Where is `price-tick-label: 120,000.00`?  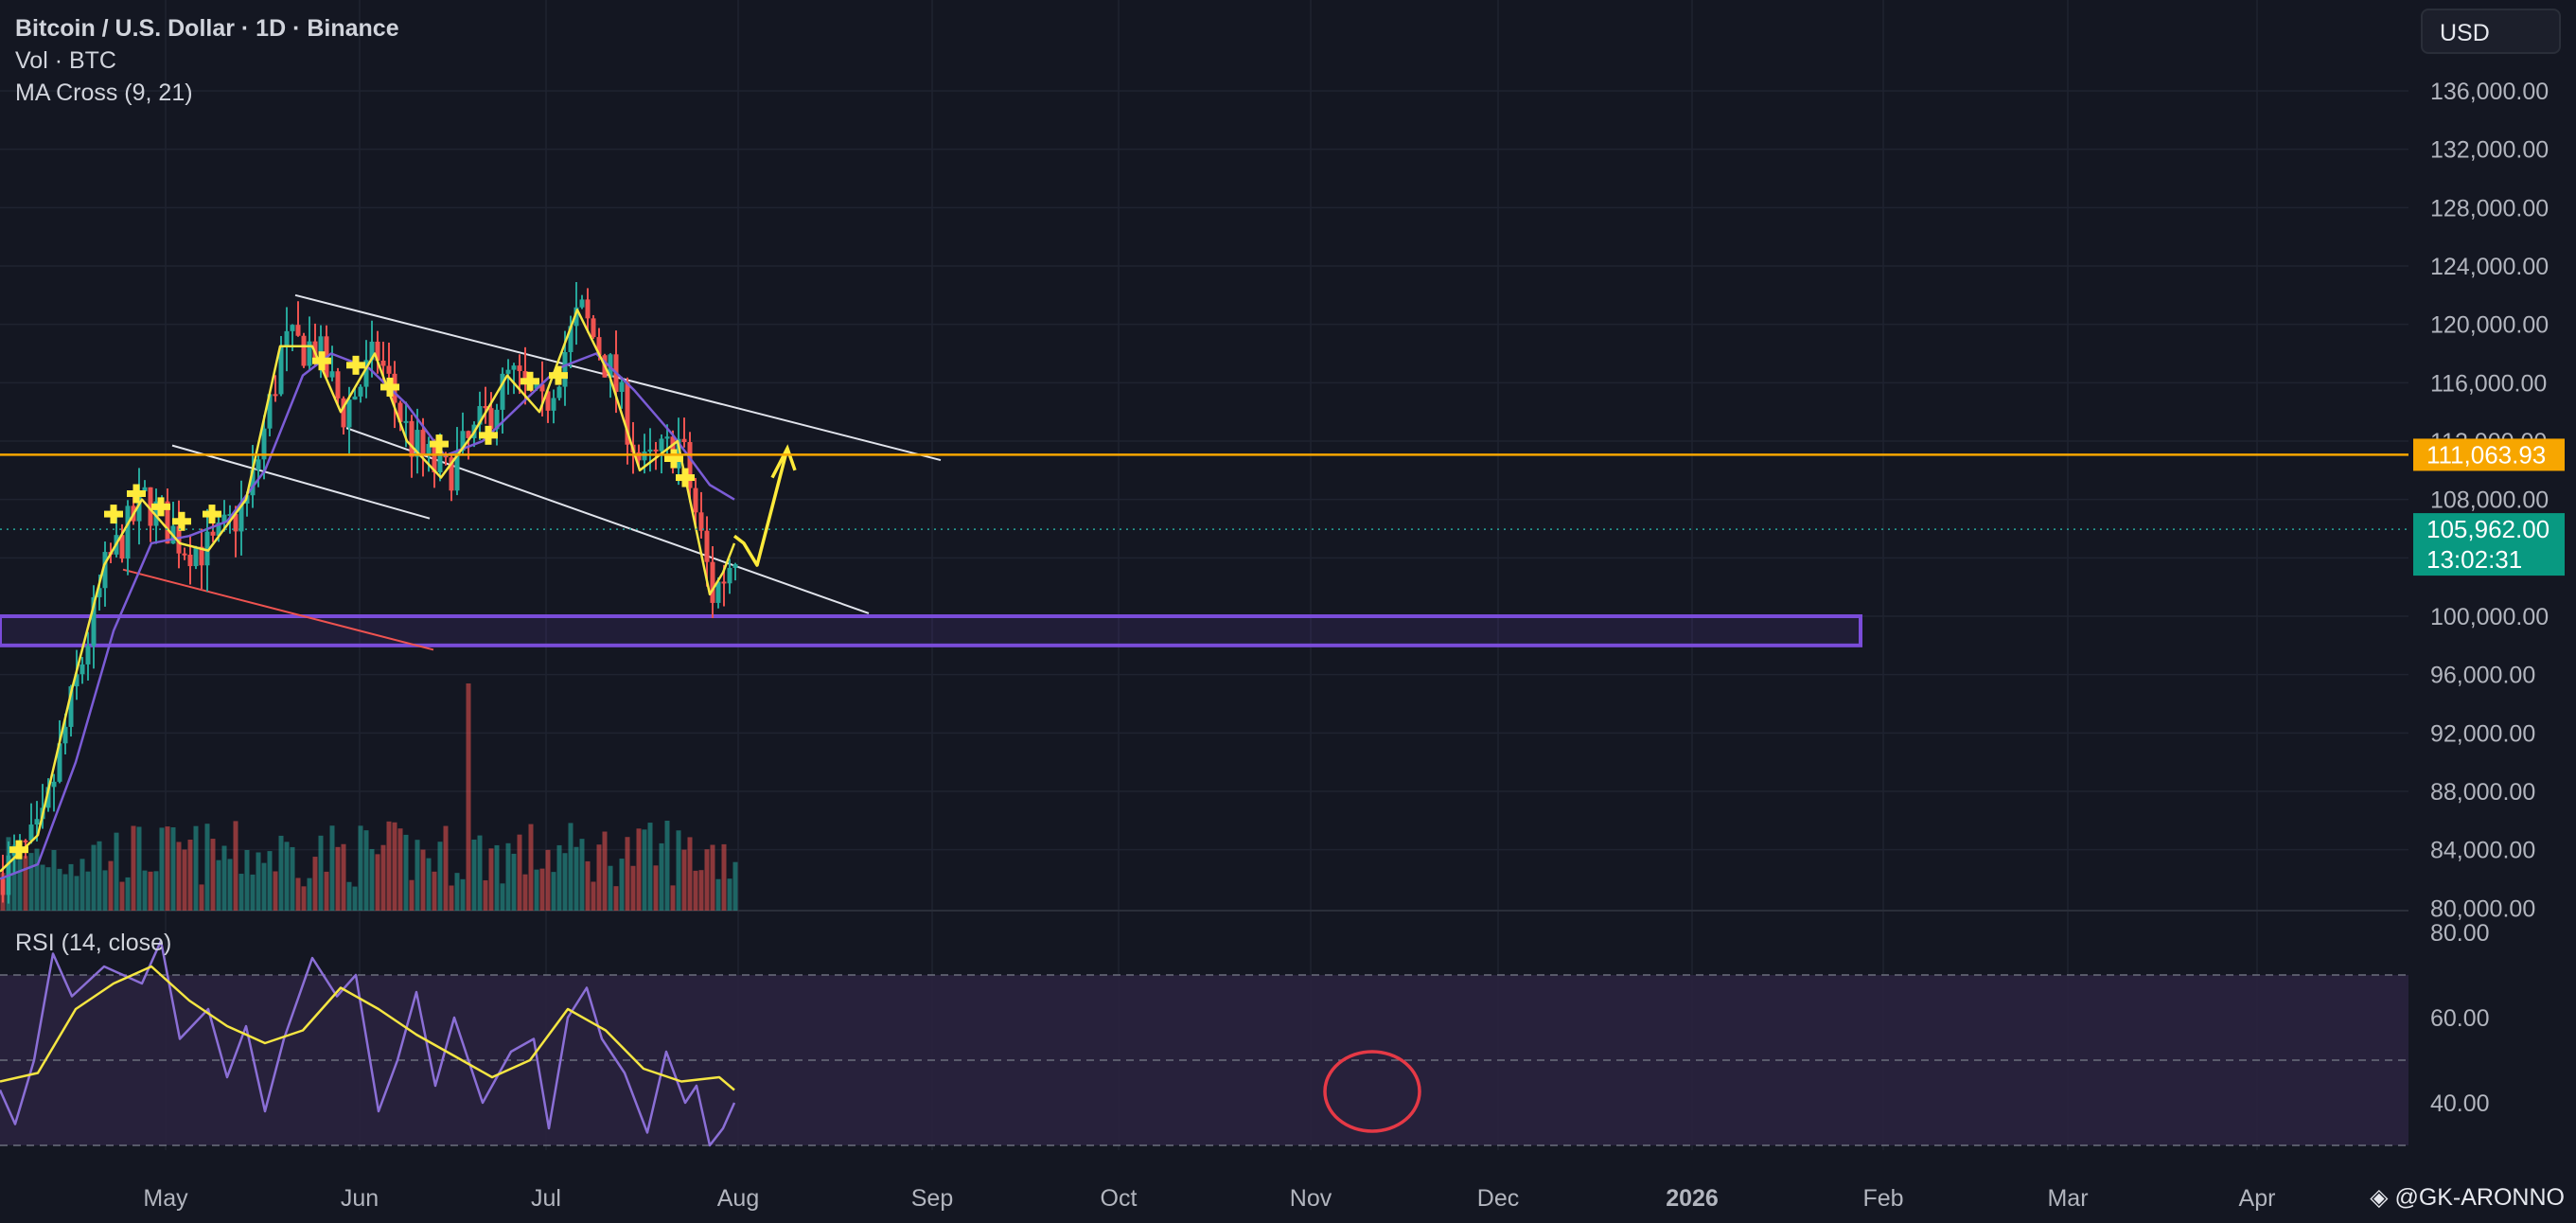 price-tick-label: 120,000.00 is located at coordinates (2489, 326).